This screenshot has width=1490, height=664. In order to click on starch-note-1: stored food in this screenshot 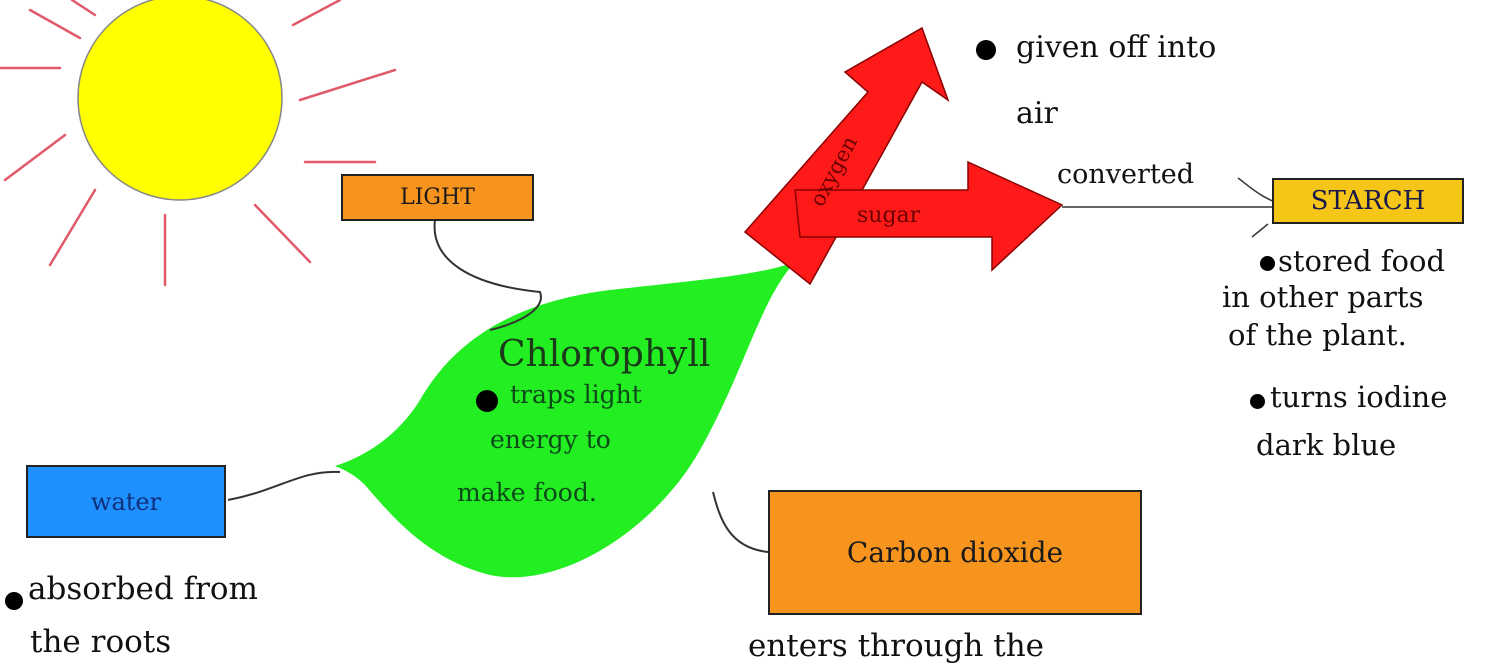, I will do `click(1362, 261)`.